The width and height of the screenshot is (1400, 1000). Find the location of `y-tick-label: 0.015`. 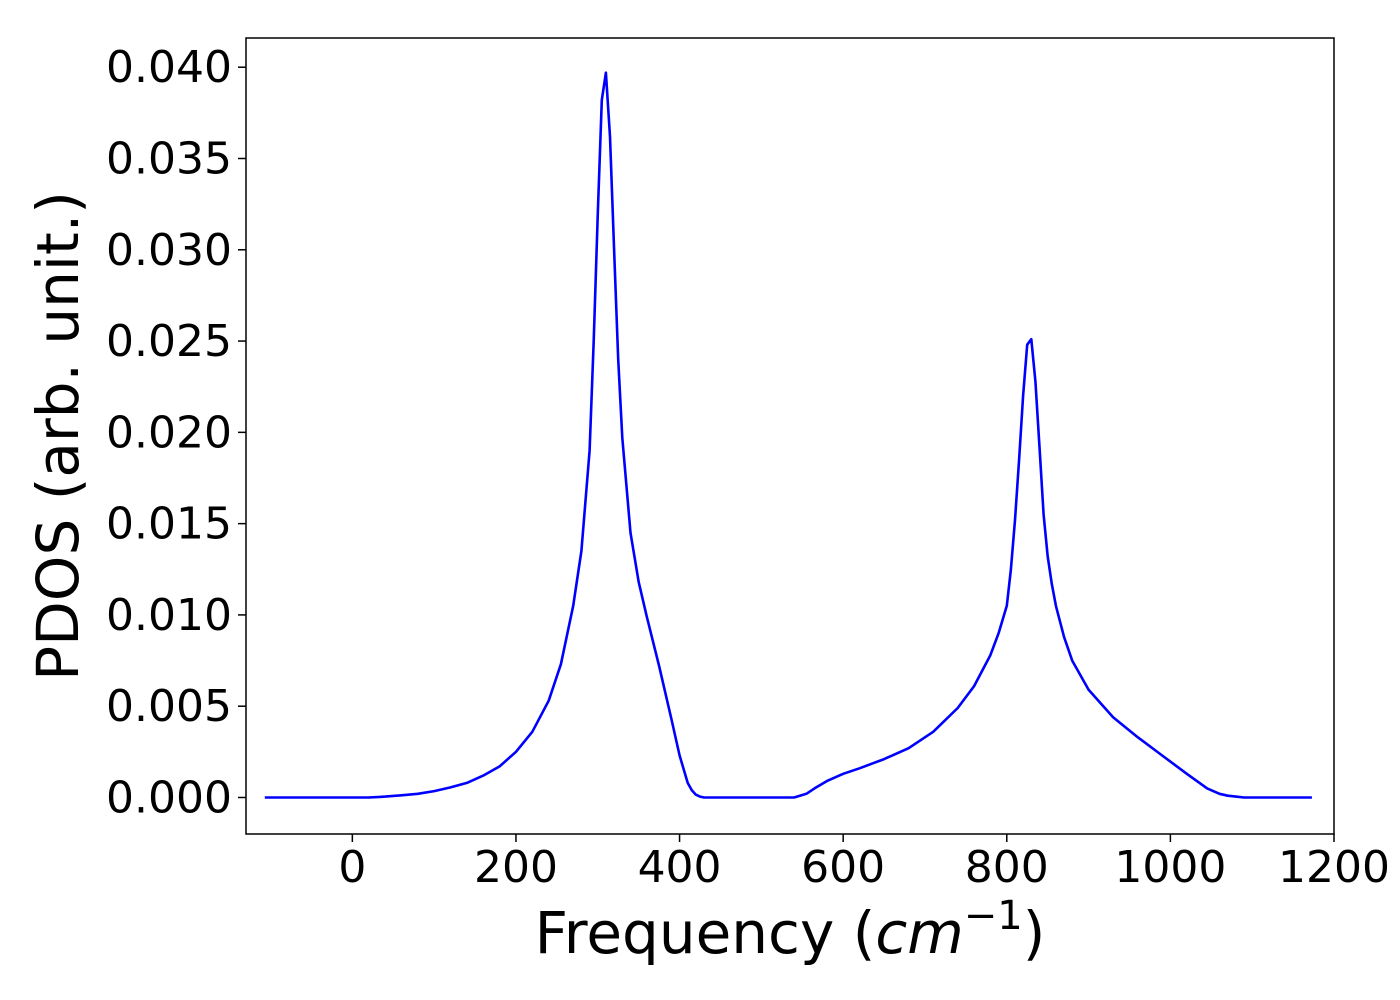

y-tick-label: 0.015 is located at coordinates (169, 524).